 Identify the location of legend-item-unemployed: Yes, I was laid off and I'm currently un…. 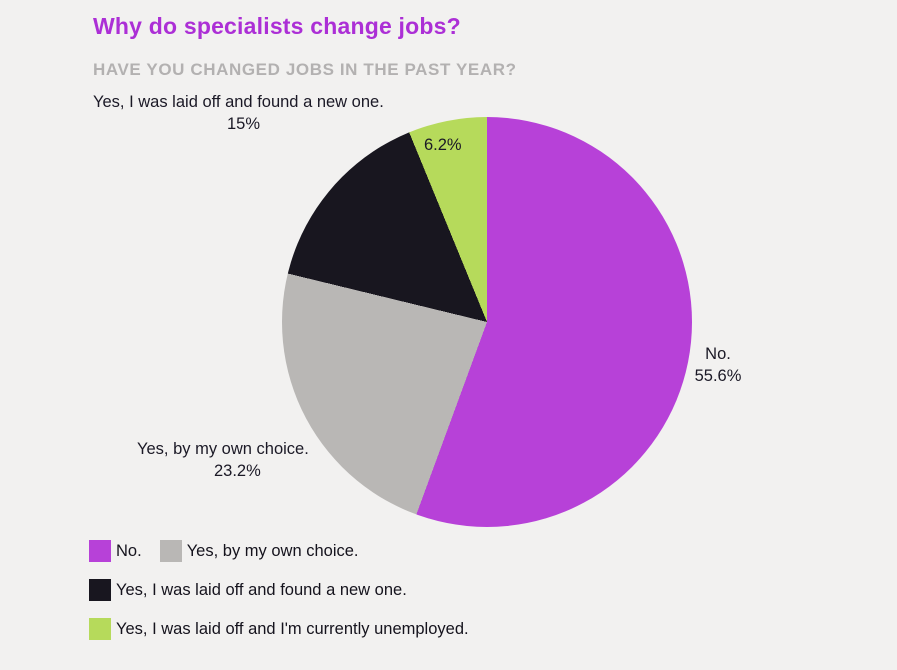
(279, 629).